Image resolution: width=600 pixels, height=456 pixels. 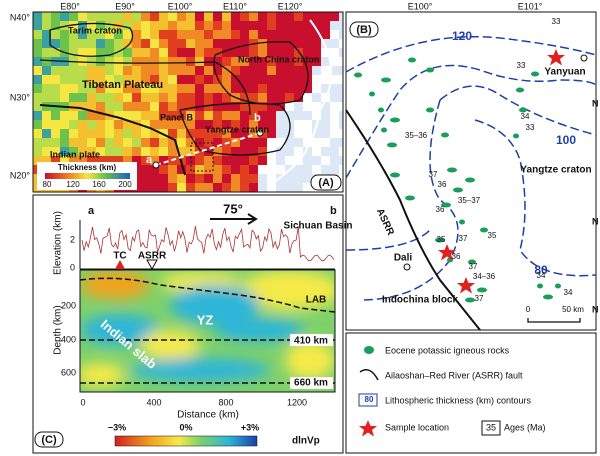 What do you see at coordinates (466, 285) in the screenshot?
I see `sample` at bounding box center [466, 285].